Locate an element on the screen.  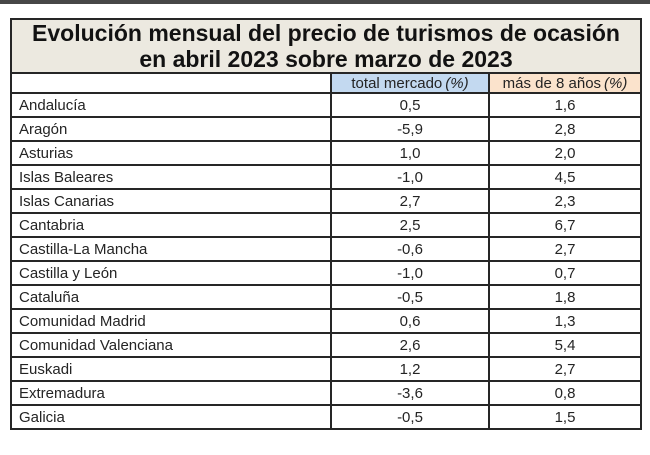
table-row: Euskadi 1,2 2,7 is located at coordinates (326, 369).